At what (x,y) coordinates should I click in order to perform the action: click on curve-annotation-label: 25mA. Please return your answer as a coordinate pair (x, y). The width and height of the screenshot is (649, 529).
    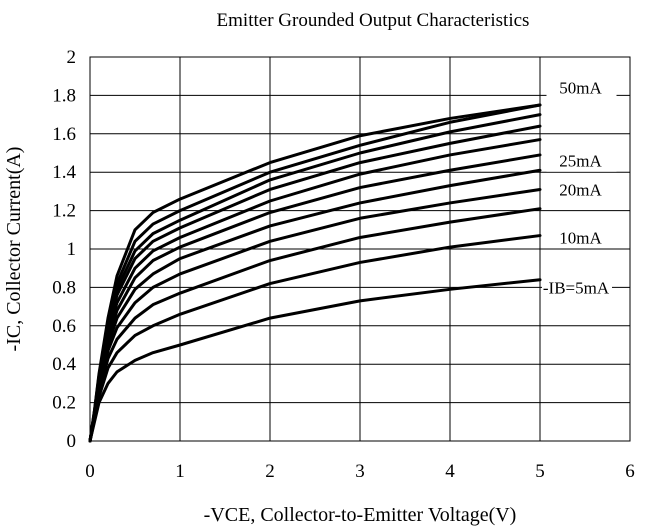
    Looking at the image, I should click on (580, 161).